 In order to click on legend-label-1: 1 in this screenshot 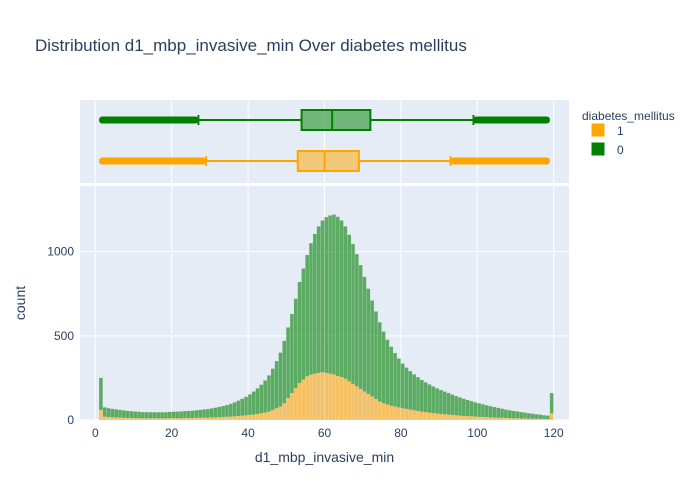, I will do `click(620, 131)`.